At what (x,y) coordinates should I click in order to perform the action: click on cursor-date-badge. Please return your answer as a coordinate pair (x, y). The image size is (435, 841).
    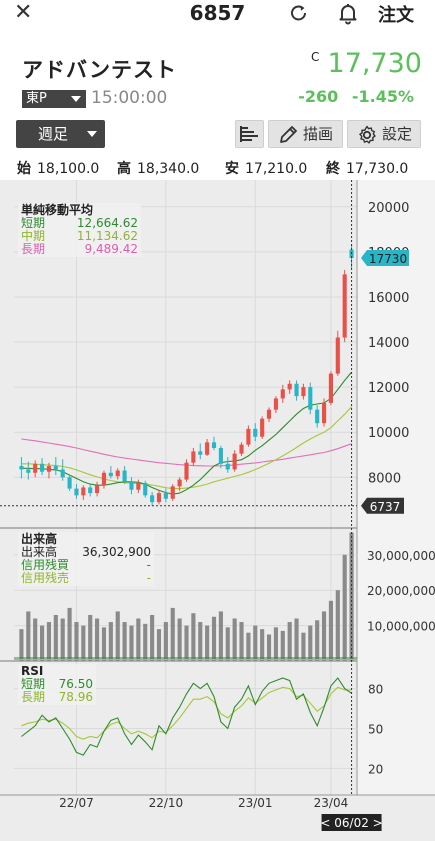
    Looking at the image, I should click on (351, 822).